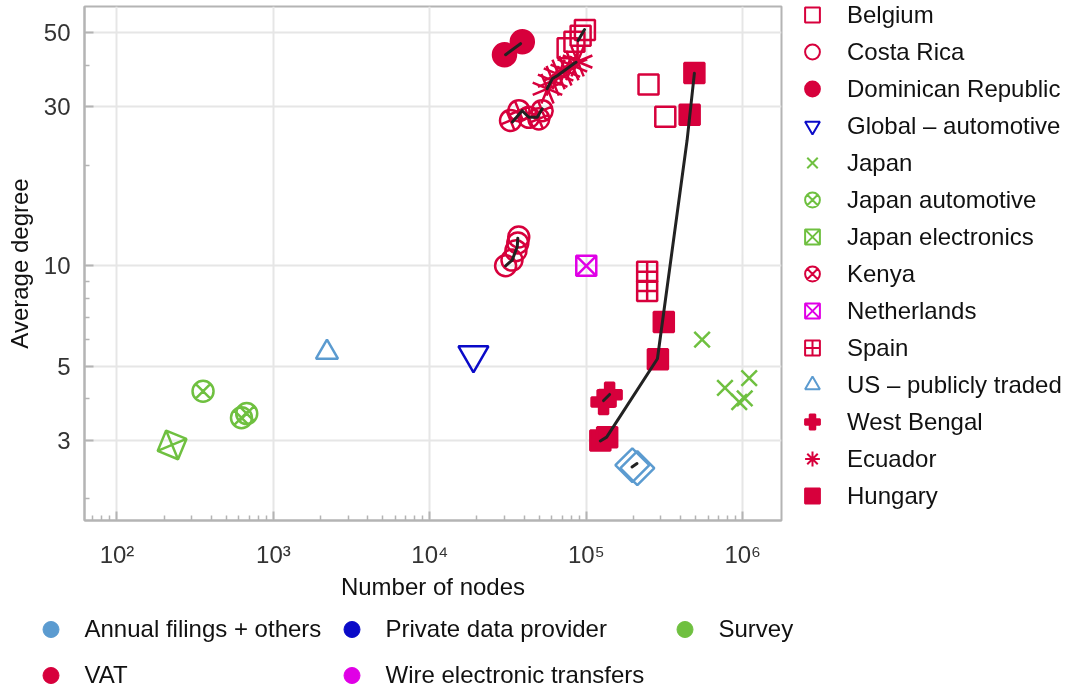  What do you see at coordinates (756, 629) in the screenshot?
I see `legend-label: Survey` at bounding box center [756, 629].